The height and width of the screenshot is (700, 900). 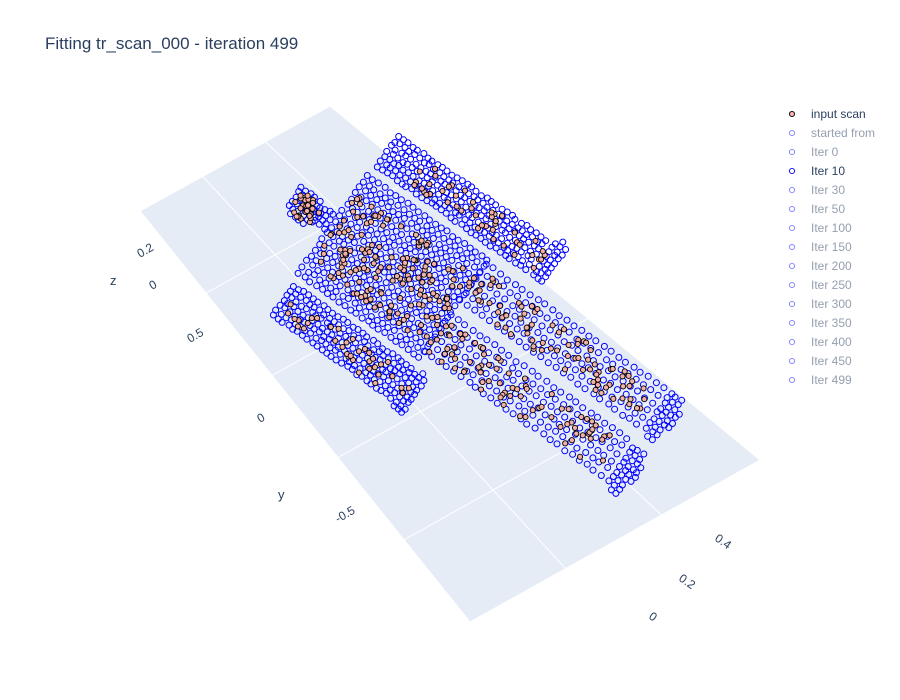 I want to click on legend-item: Iter 50, so click(x=816, y=209).